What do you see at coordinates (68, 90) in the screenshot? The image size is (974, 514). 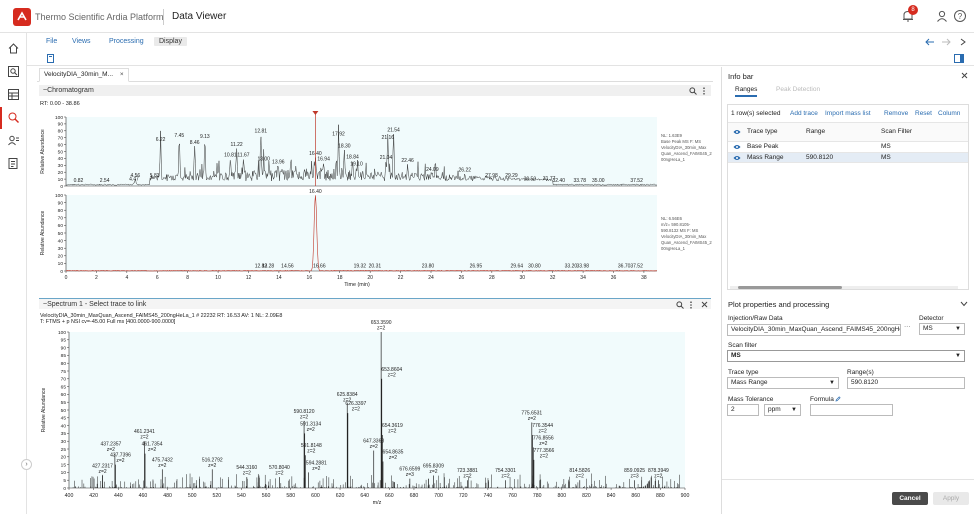 I see `chromatogram-title: ~Chromatogram` at bounding box center [68, 90].